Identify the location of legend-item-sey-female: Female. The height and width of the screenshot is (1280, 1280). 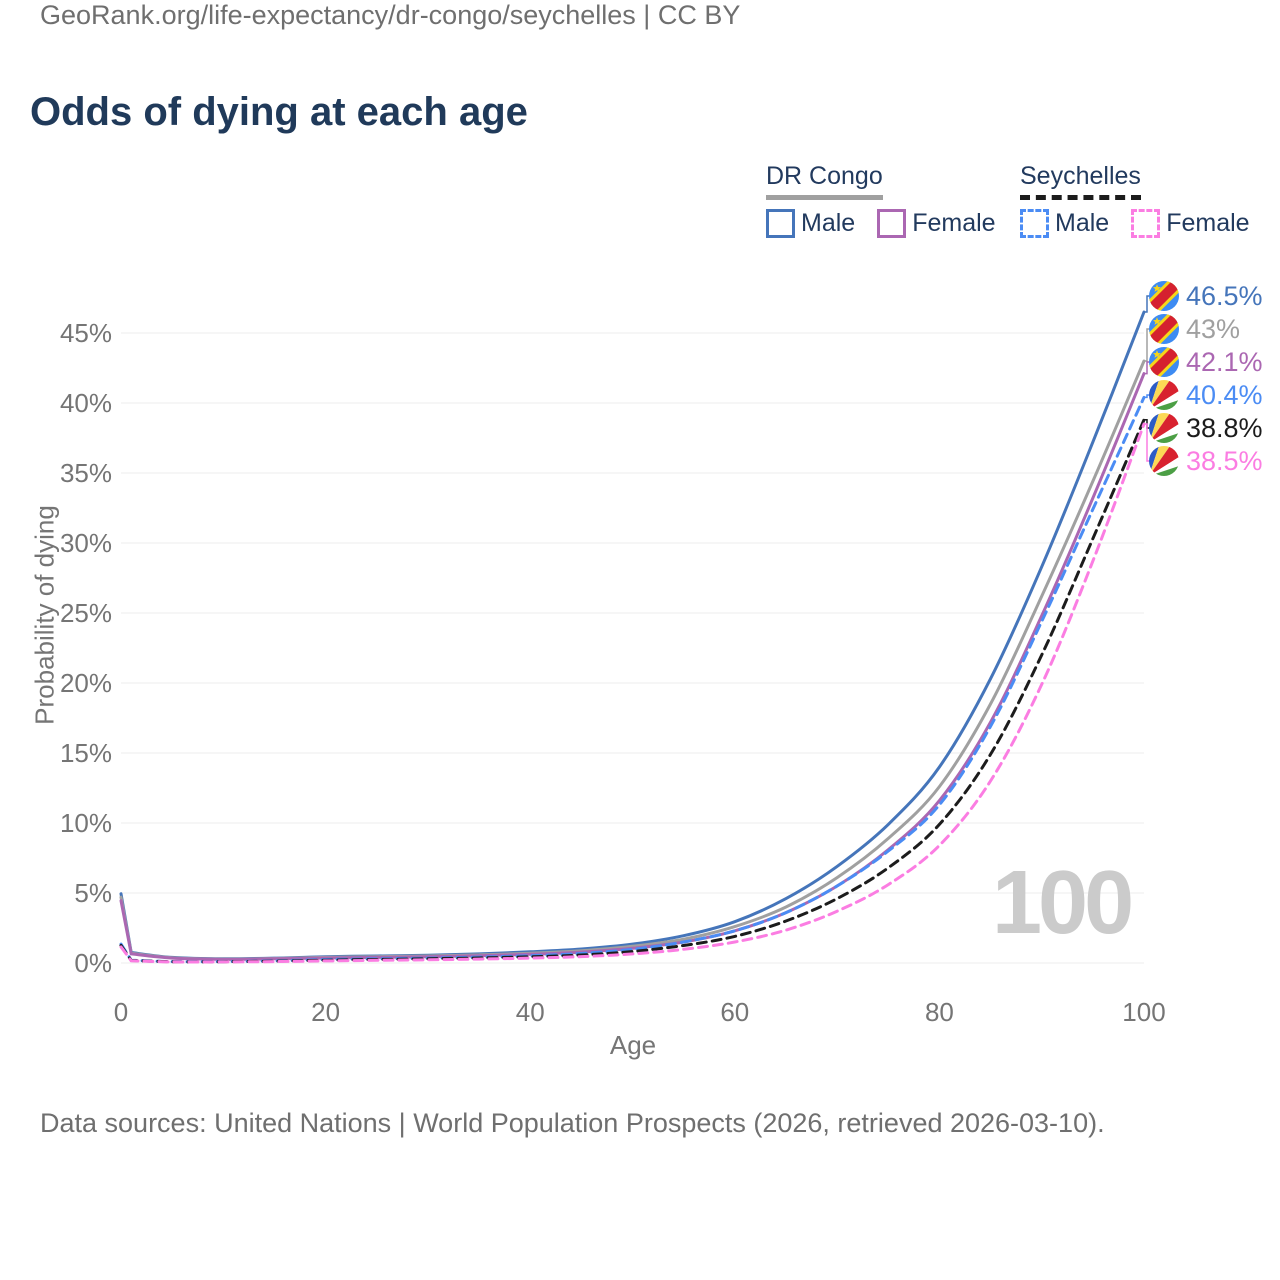
(1190, 223).